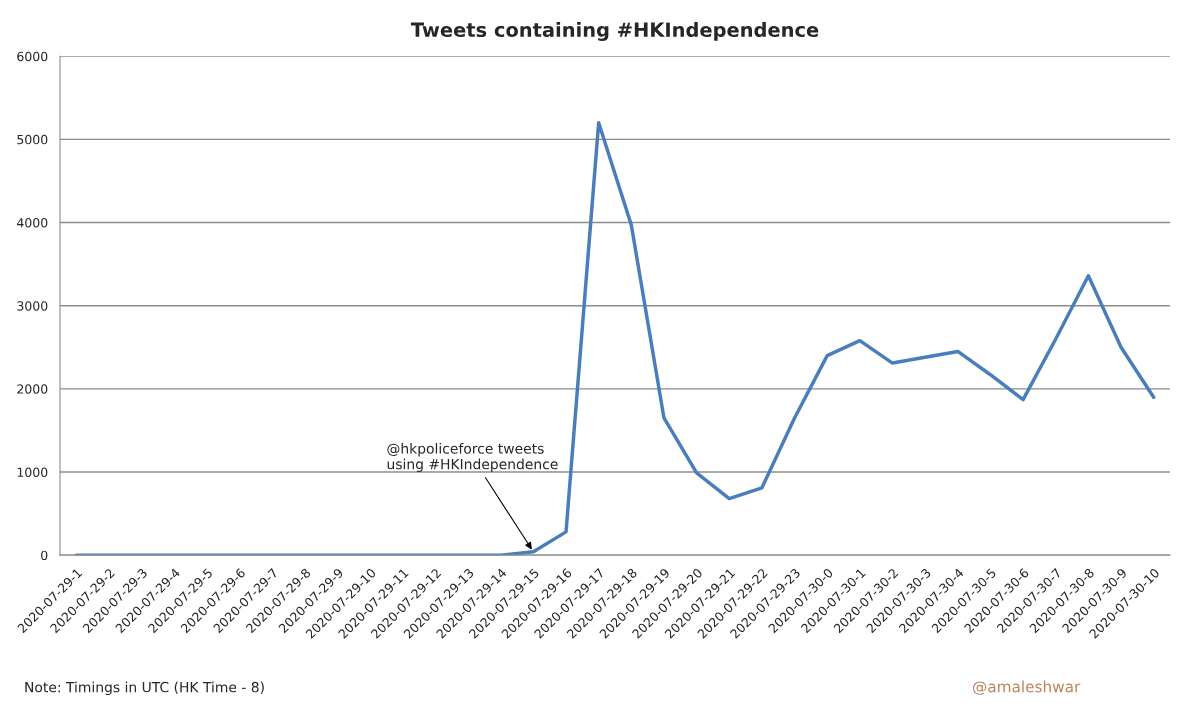 The width and height of the screenshot is (1200, 721). Describe the element at coordinates (614, 31) in the screenshot. I see `chart-title: Tweets containing #HKIndependence` at that location.